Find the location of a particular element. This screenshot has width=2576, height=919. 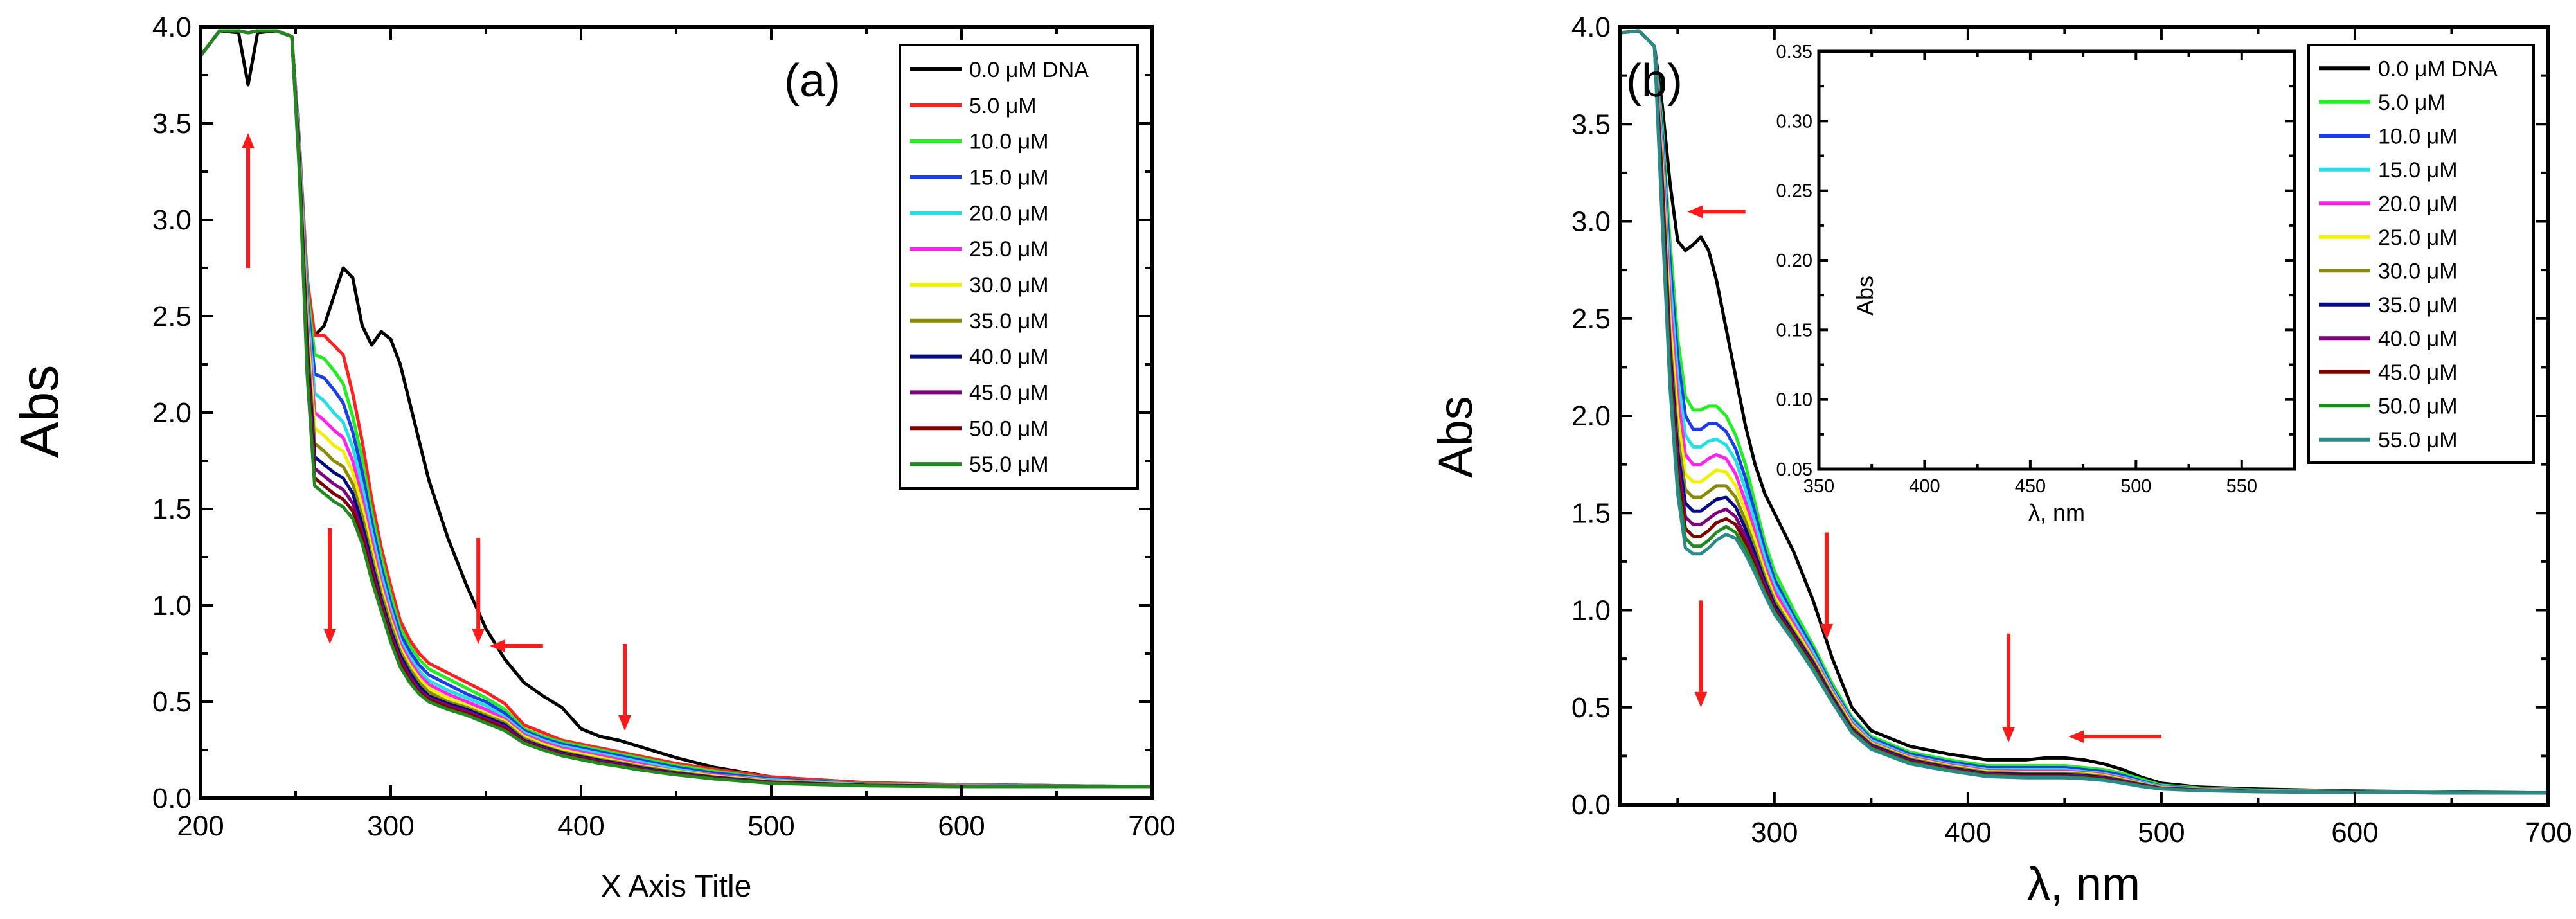

panel-label: (a) is located at coordinates (812, 81).